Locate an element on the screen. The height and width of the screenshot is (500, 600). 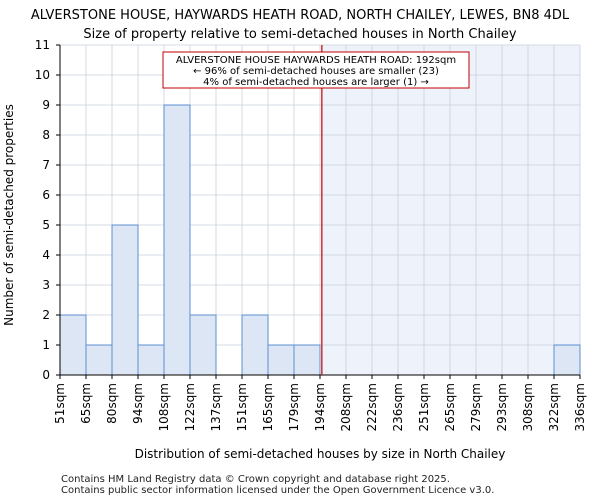
x-tick-label: 80sqm is located at coordinates (112, 403).